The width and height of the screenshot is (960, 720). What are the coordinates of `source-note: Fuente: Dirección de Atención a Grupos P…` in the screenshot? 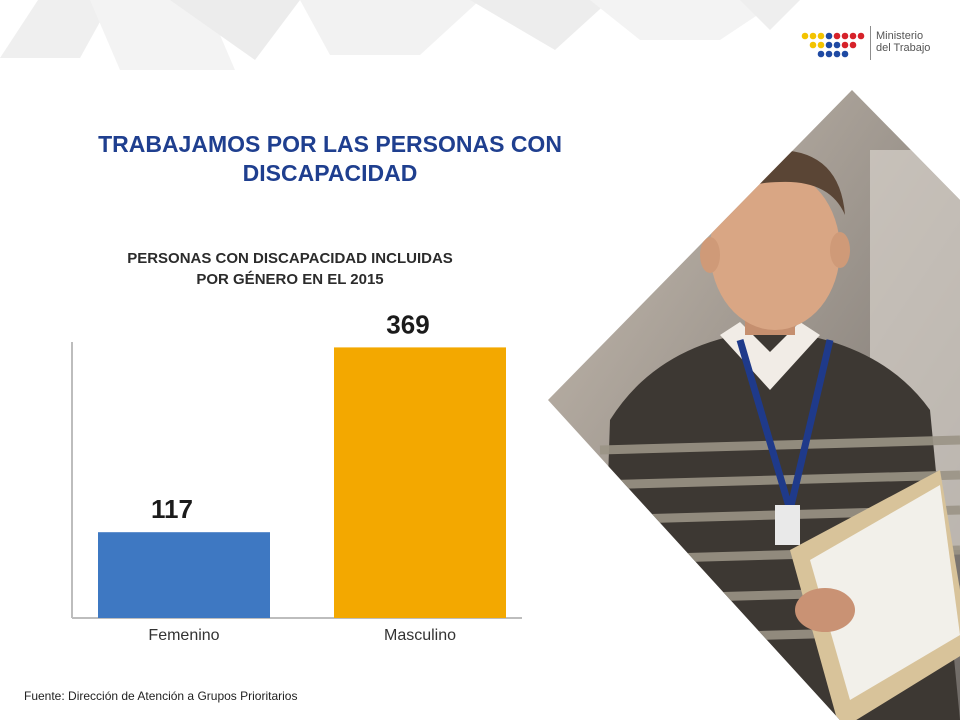 It's located at (161, 696).